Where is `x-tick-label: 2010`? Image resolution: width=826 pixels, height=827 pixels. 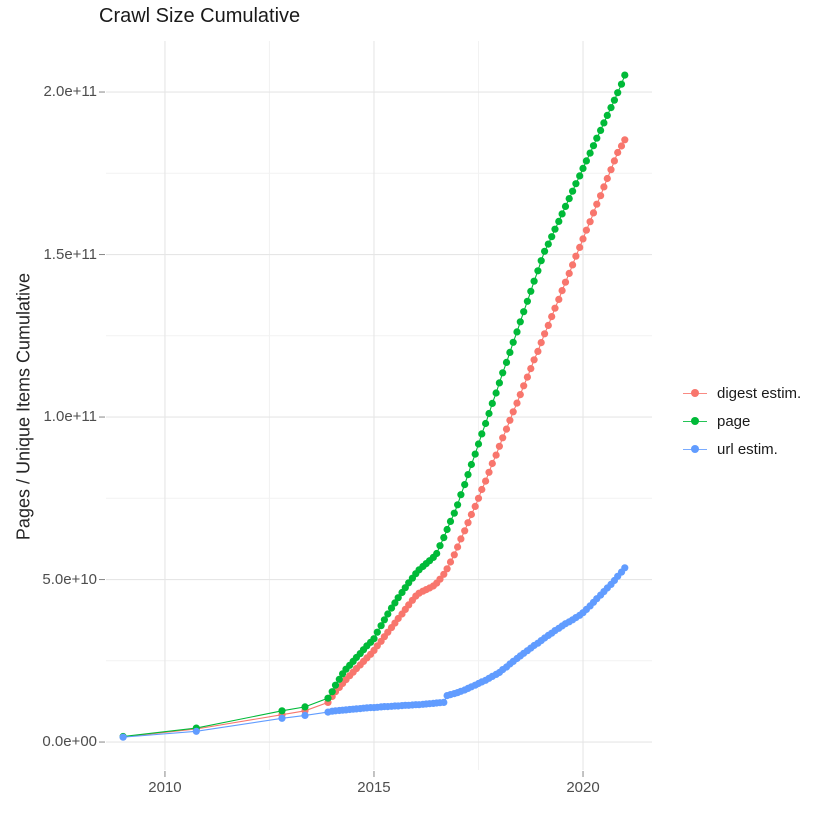
x-tick-label: 2010 is located at coordinates (165, 787).